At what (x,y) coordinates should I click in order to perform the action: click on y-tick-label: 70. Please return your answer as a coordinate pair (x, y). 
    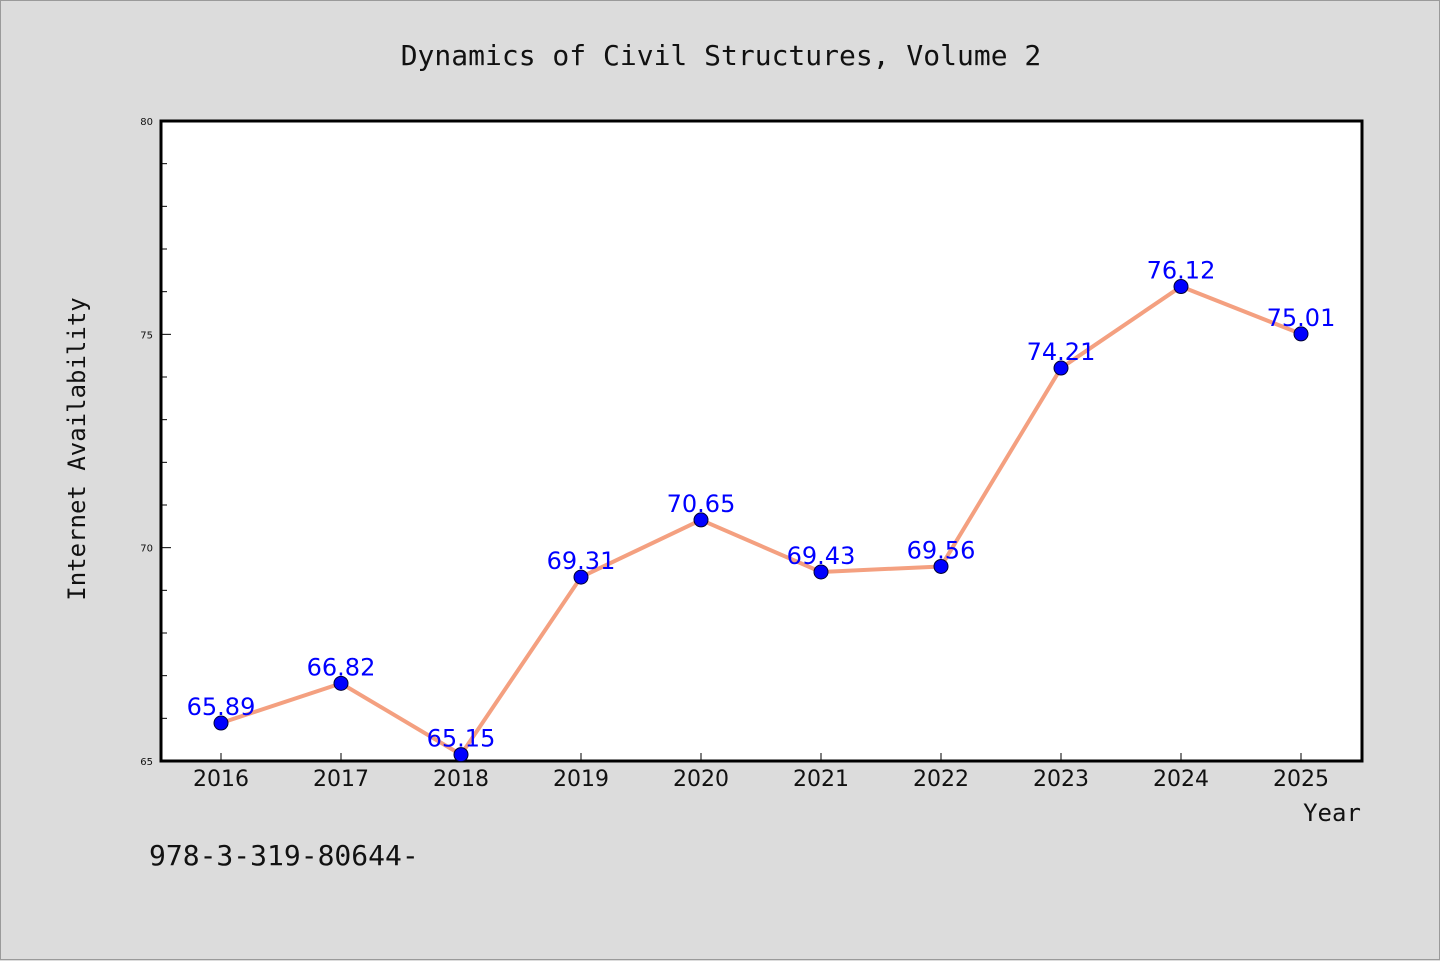
    Looking at the image, I should click on (146, 549).